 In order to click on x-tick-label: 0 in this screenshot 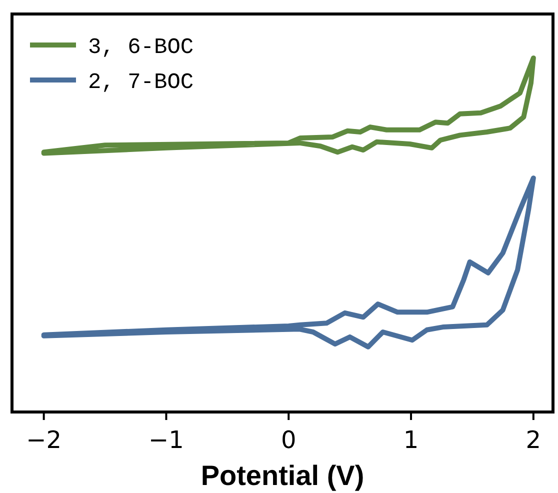, I will do `click(288, 440)`.